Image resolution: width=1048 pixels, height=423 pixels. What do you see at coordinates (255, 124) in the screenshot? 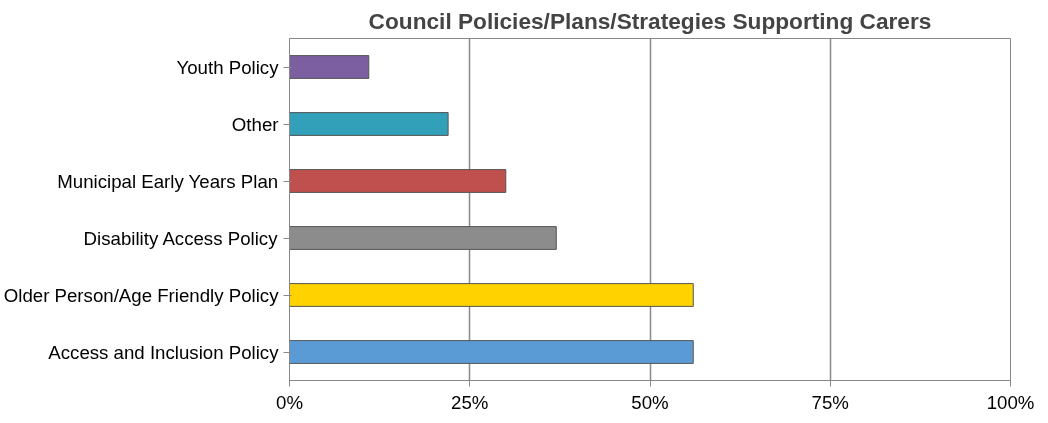
I see `y-tick-label: Other` at bounding box center [255, 124].